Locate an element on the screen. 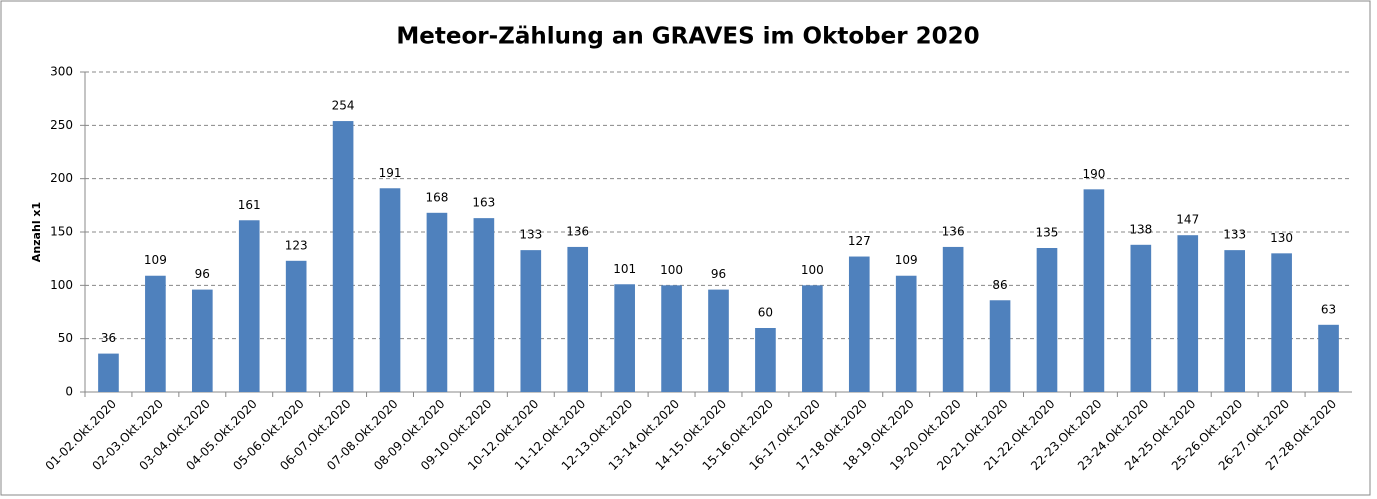 The width and height of the screenshot is (1377, 499). data-label: 135 is located at coordinates (1047, 233).